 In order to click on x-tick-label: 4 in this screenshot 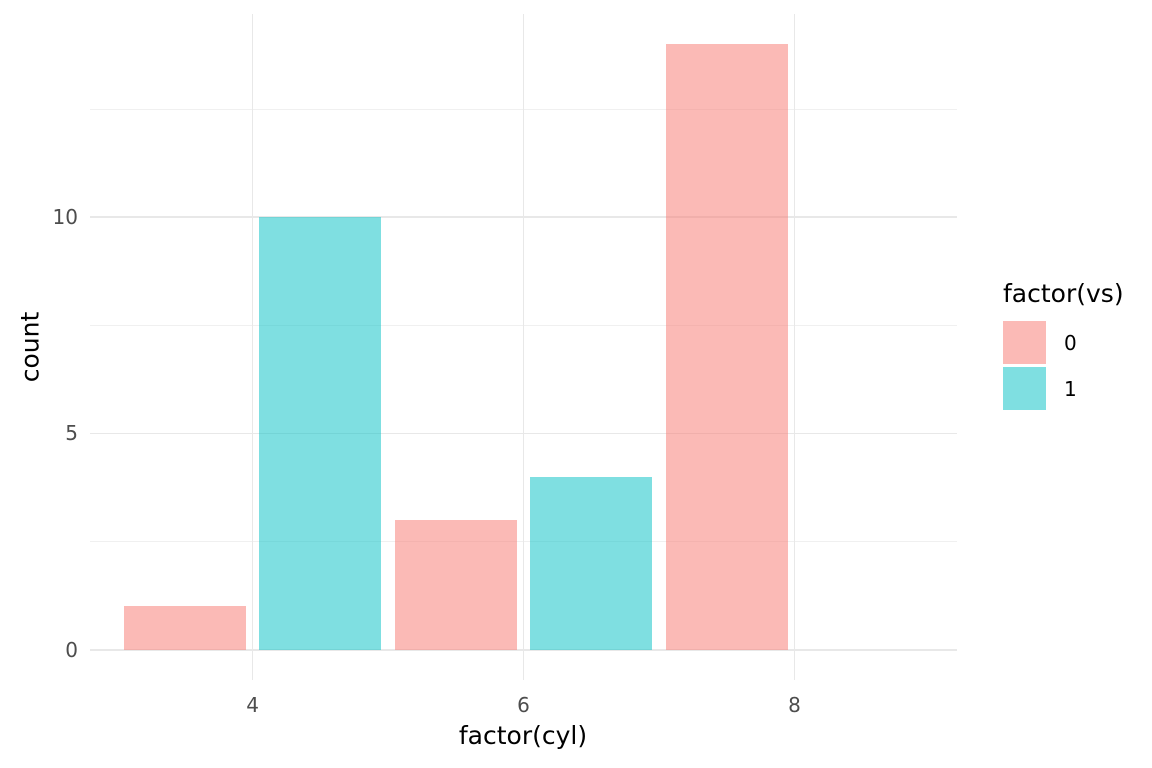, I will do `click(252, 705)`.